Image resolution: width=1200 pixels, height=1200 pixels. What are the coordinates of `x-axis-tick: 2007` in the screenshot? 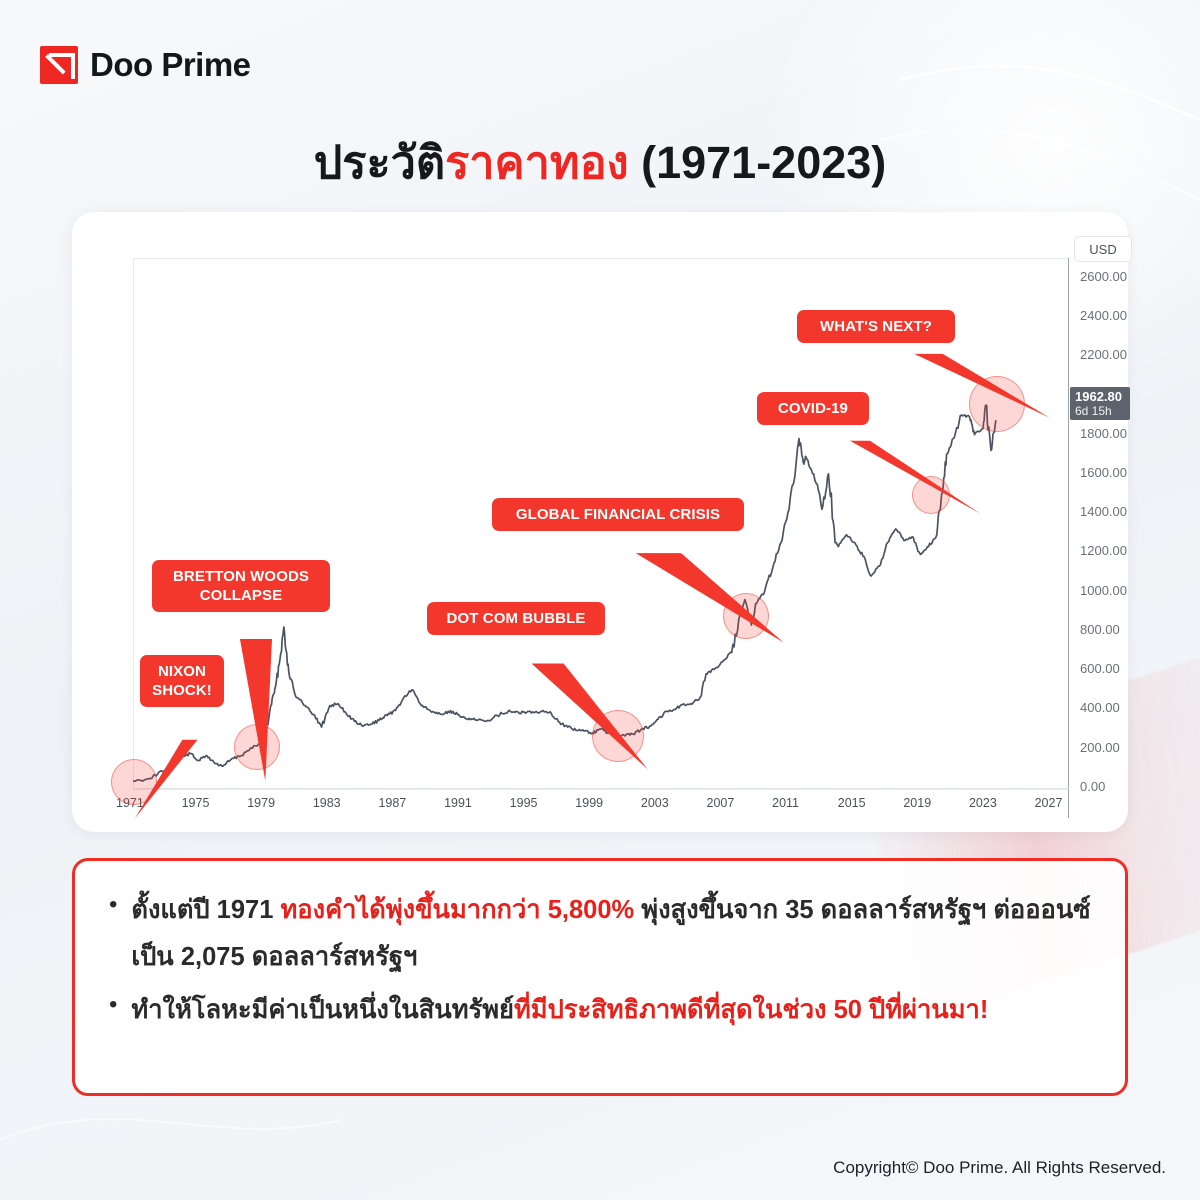 It's located at (720, 803).